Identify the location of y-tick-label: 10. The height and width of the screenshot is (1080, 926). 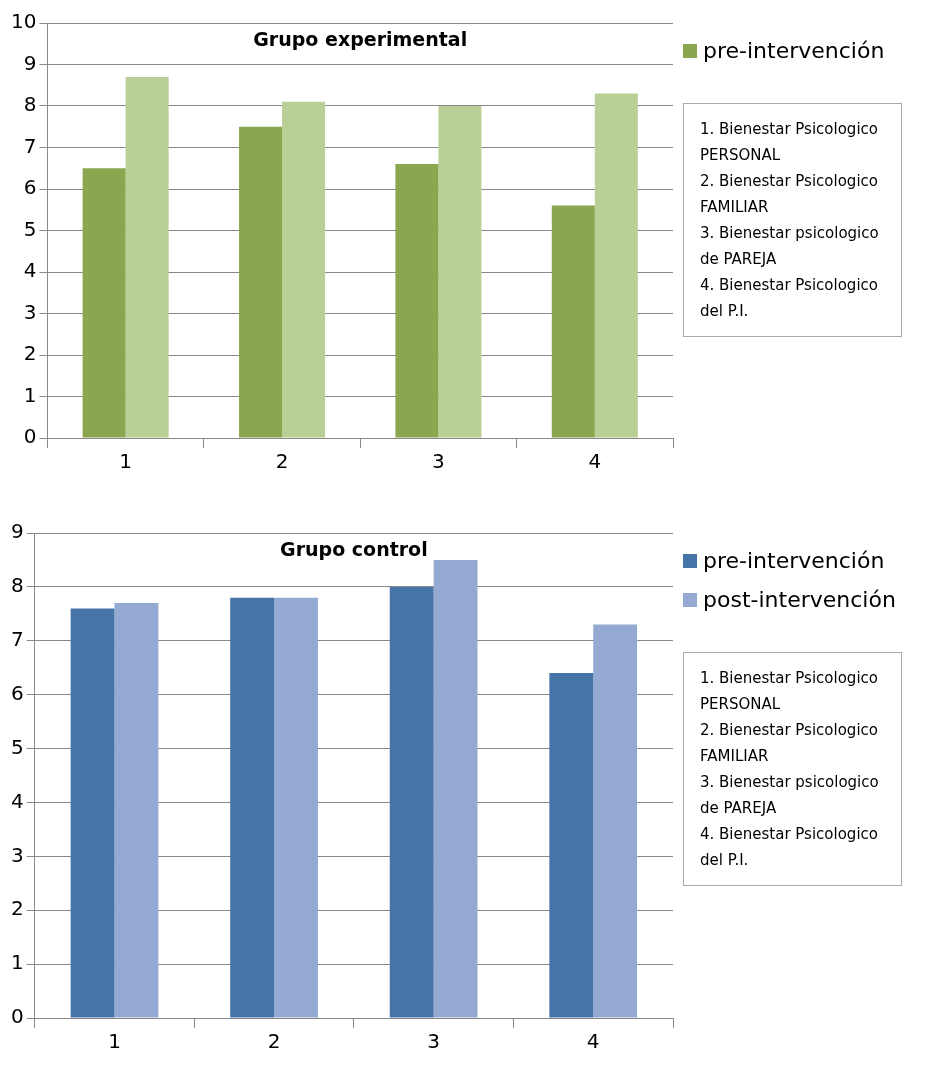
(24, 21).